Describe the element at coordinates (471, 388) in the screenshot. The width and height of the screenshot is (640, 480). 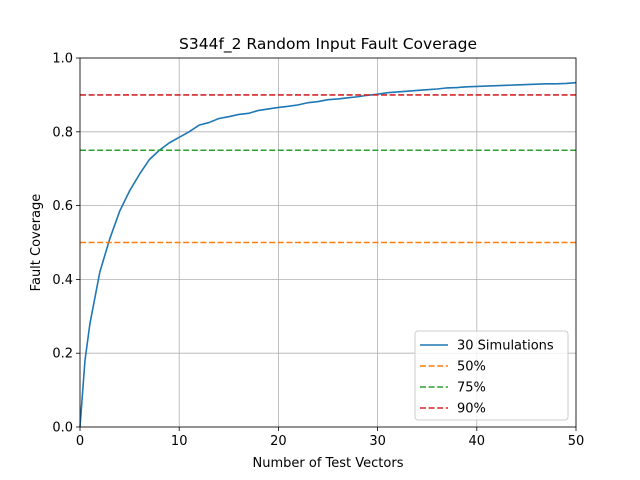
I see `legend-label-75: 75%` at that location.